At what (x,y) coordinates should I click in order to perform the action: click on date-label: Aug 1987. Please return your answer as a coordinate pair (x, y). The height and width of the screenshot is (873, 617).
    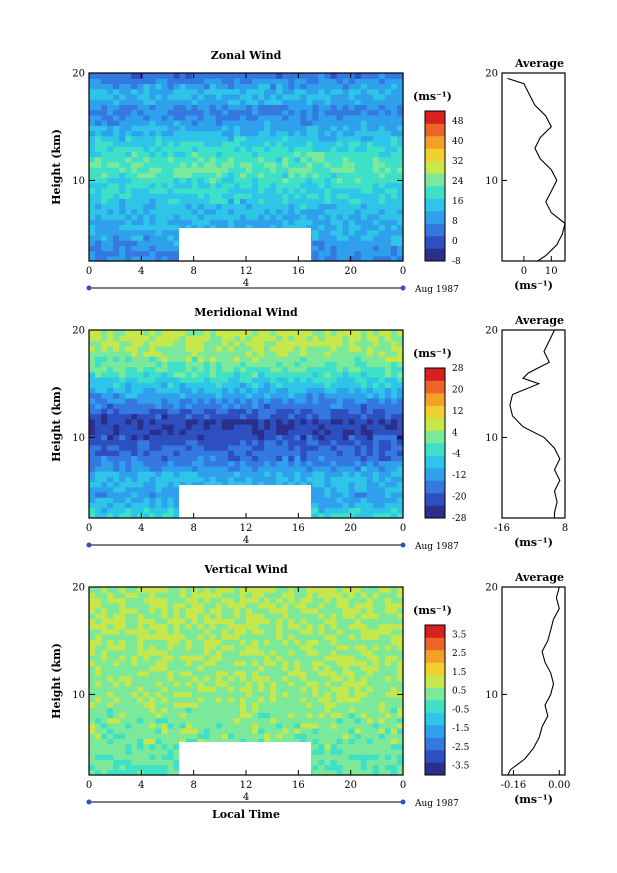
    Looking at the image, I should click on (436, 290).